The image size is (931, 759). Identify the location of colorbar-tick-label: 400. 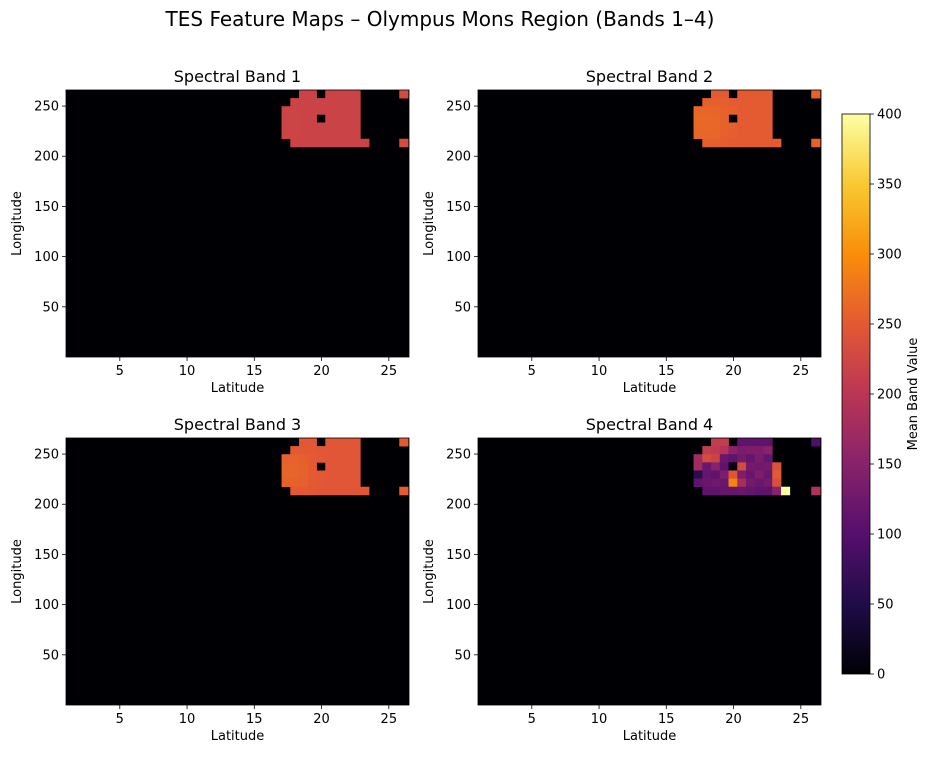
(889, 115).